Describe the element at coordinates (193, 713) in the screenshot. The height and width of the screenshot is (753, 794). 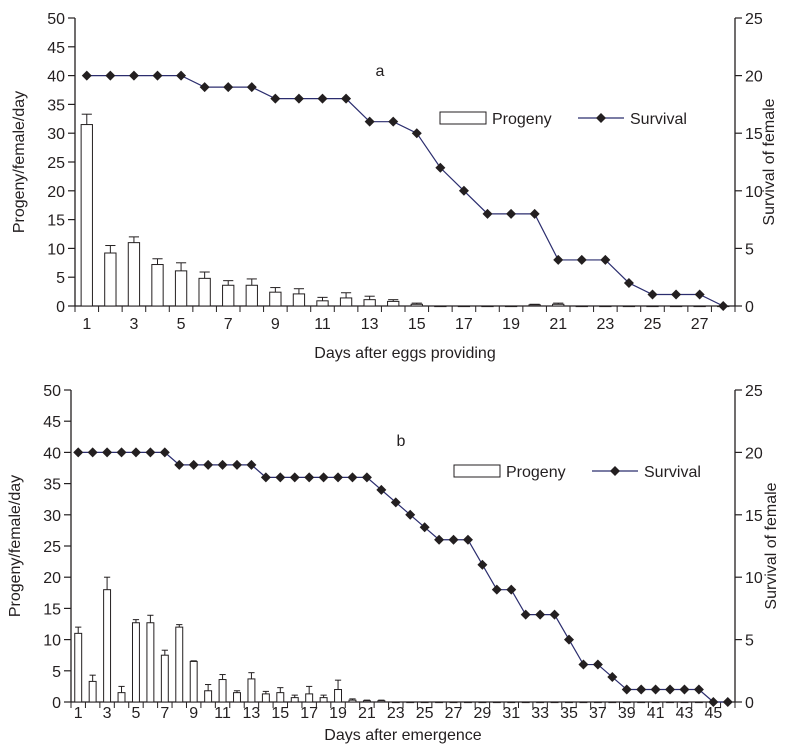
I see `x-tick-label: 9` at that location.